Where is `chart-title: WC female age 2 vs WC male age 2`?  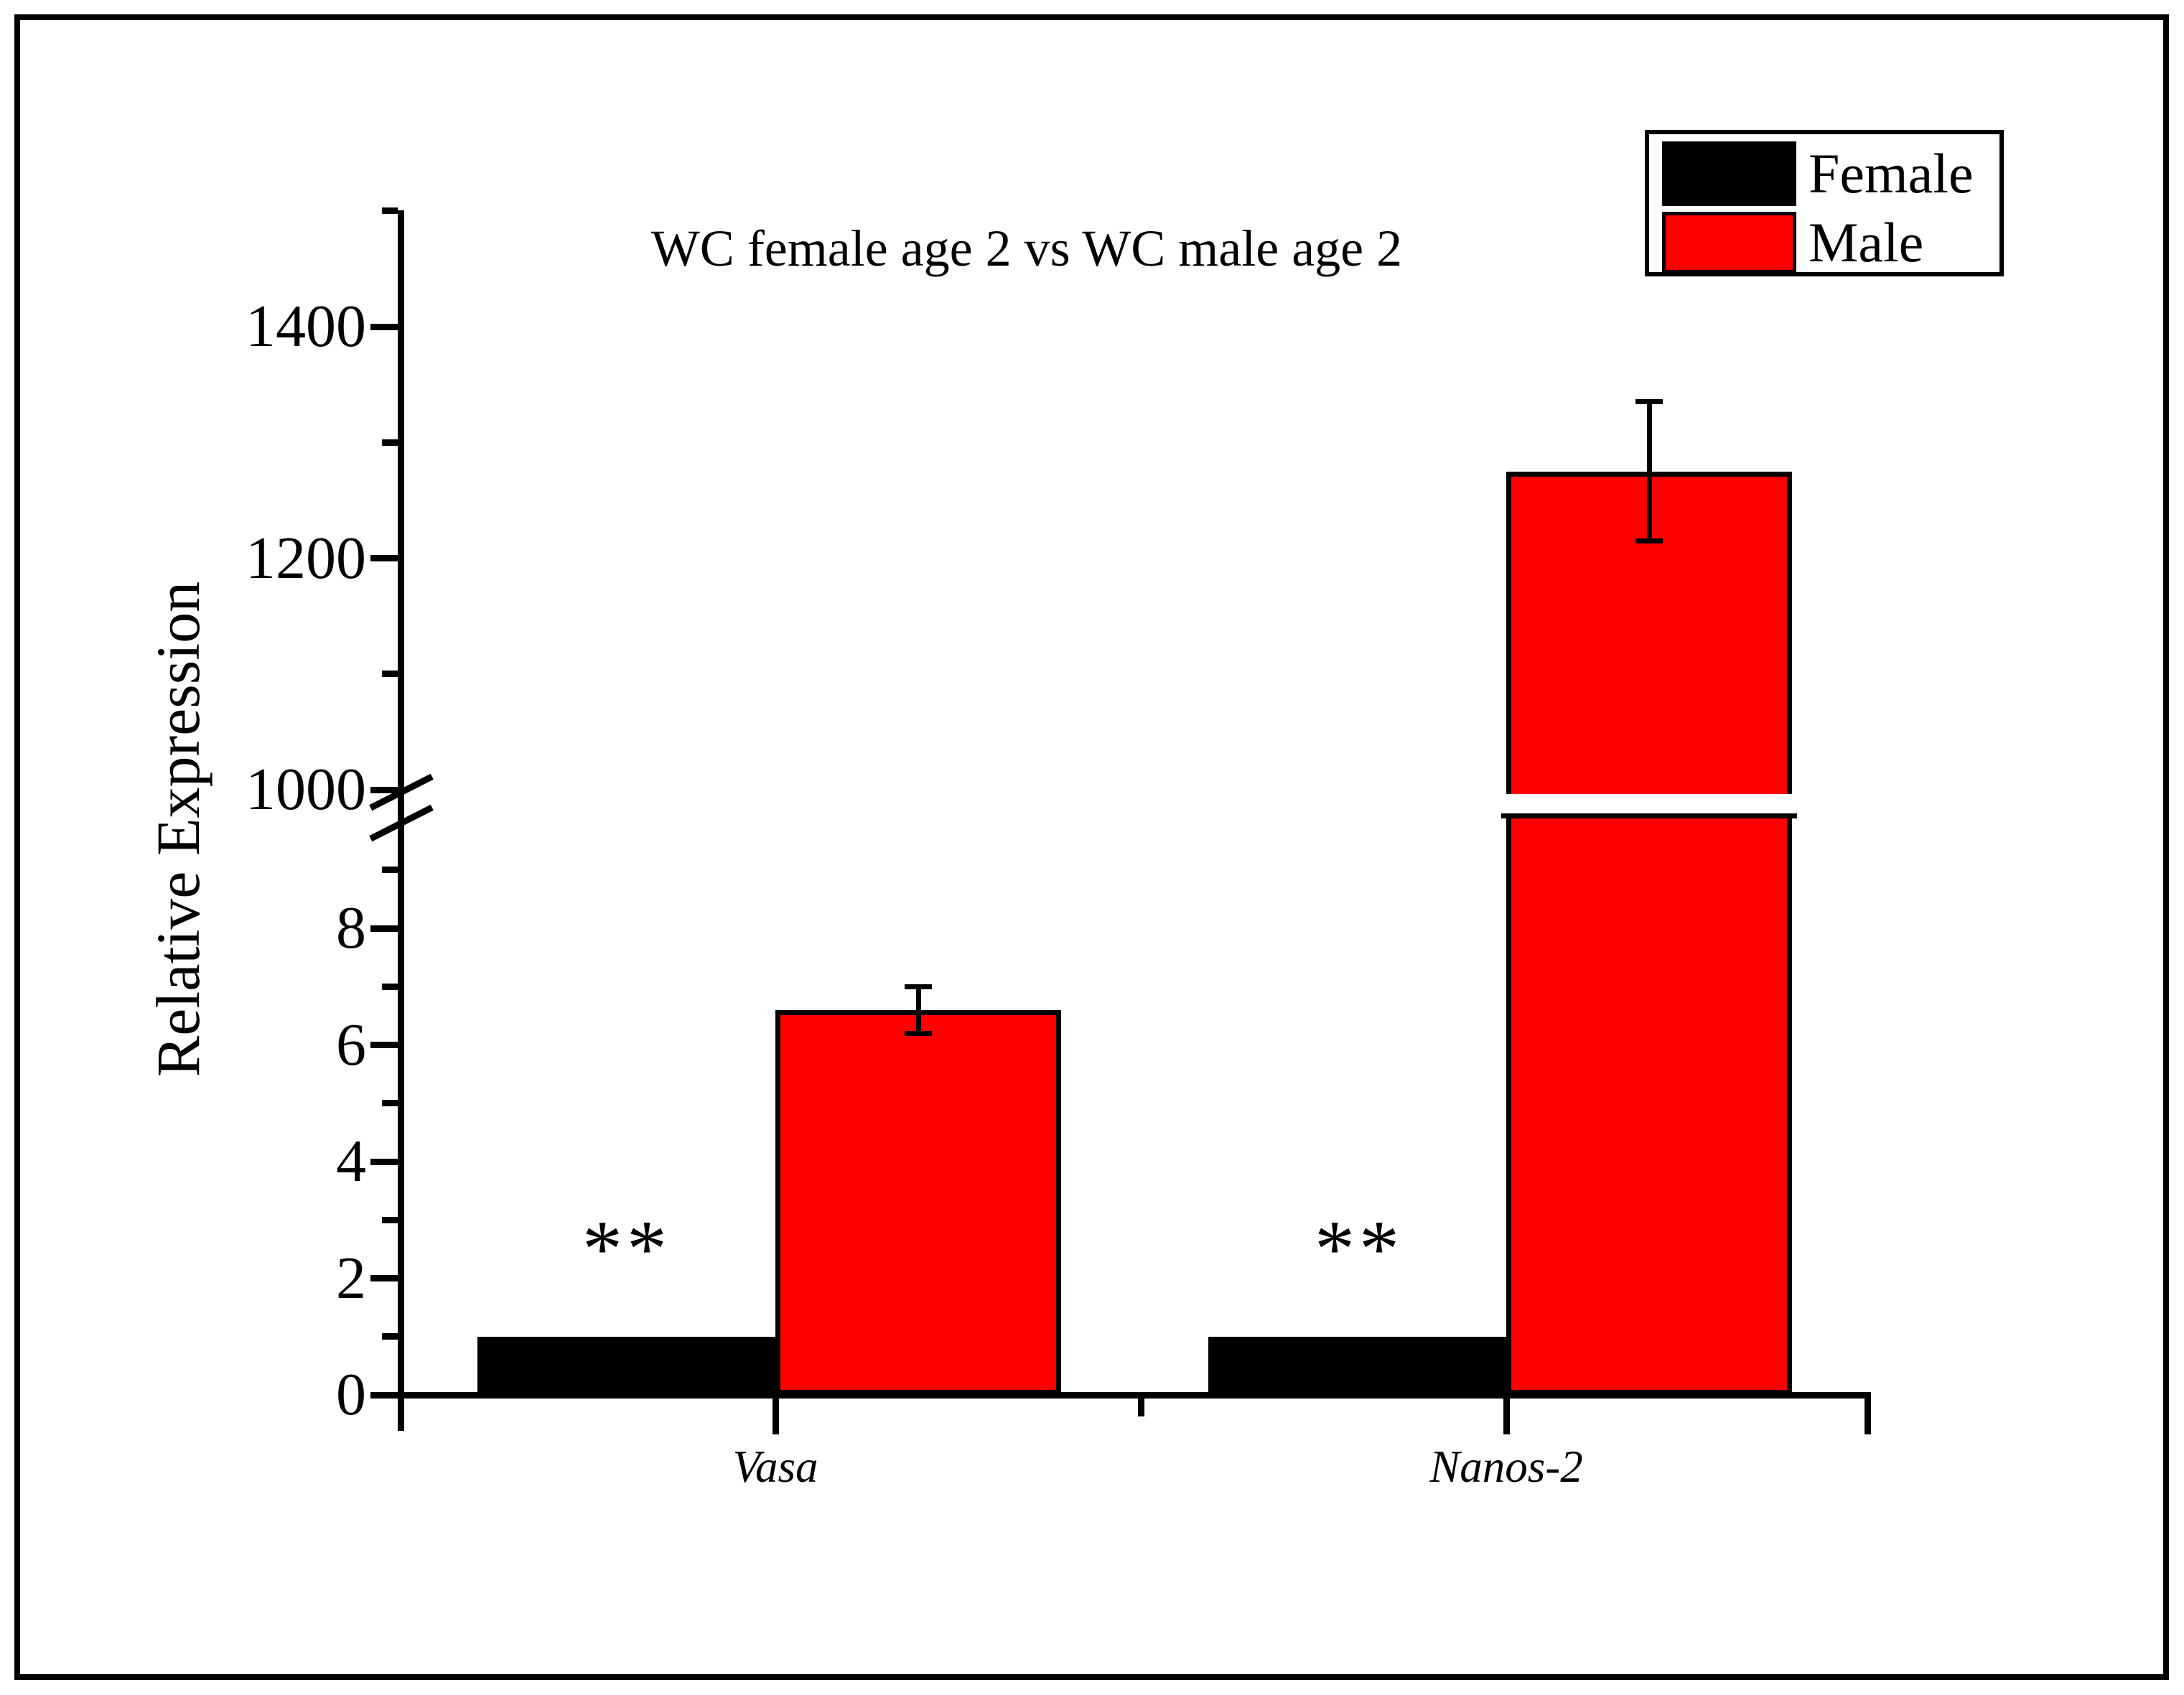
chart-title: WC female age 2 vs WC male age 2 is located at coordinates (1026, 248).